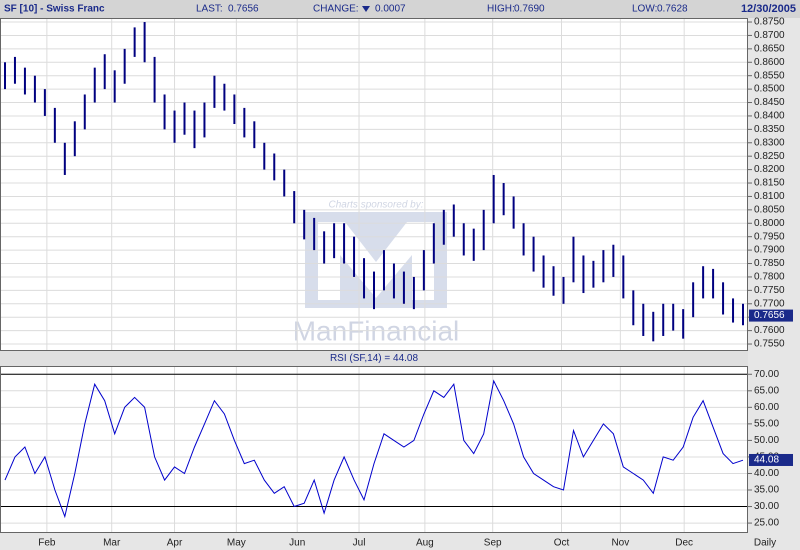 The height and width of the screenshot is (550, 800). I want to click on x-tick-label: Nov, so click(620, 543).